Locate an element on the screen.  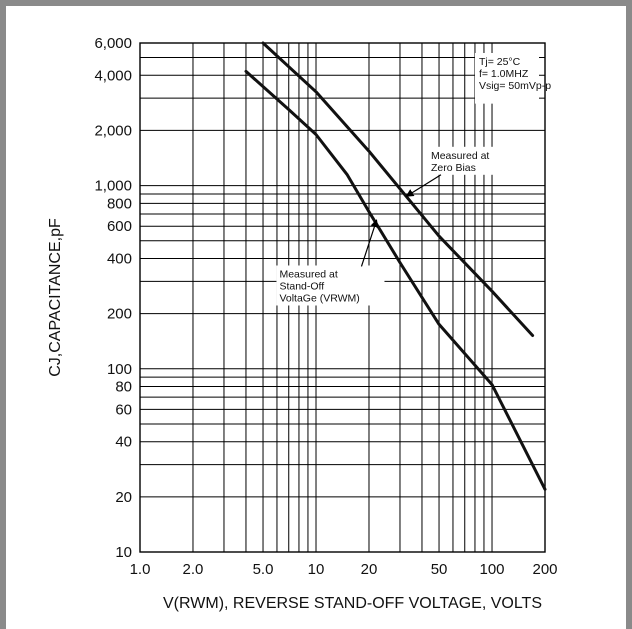
x-axis-label: V(RWM), REVERSE STAND-OFF VOLTAGE, VOLTS is located at coordinates (352, 603).